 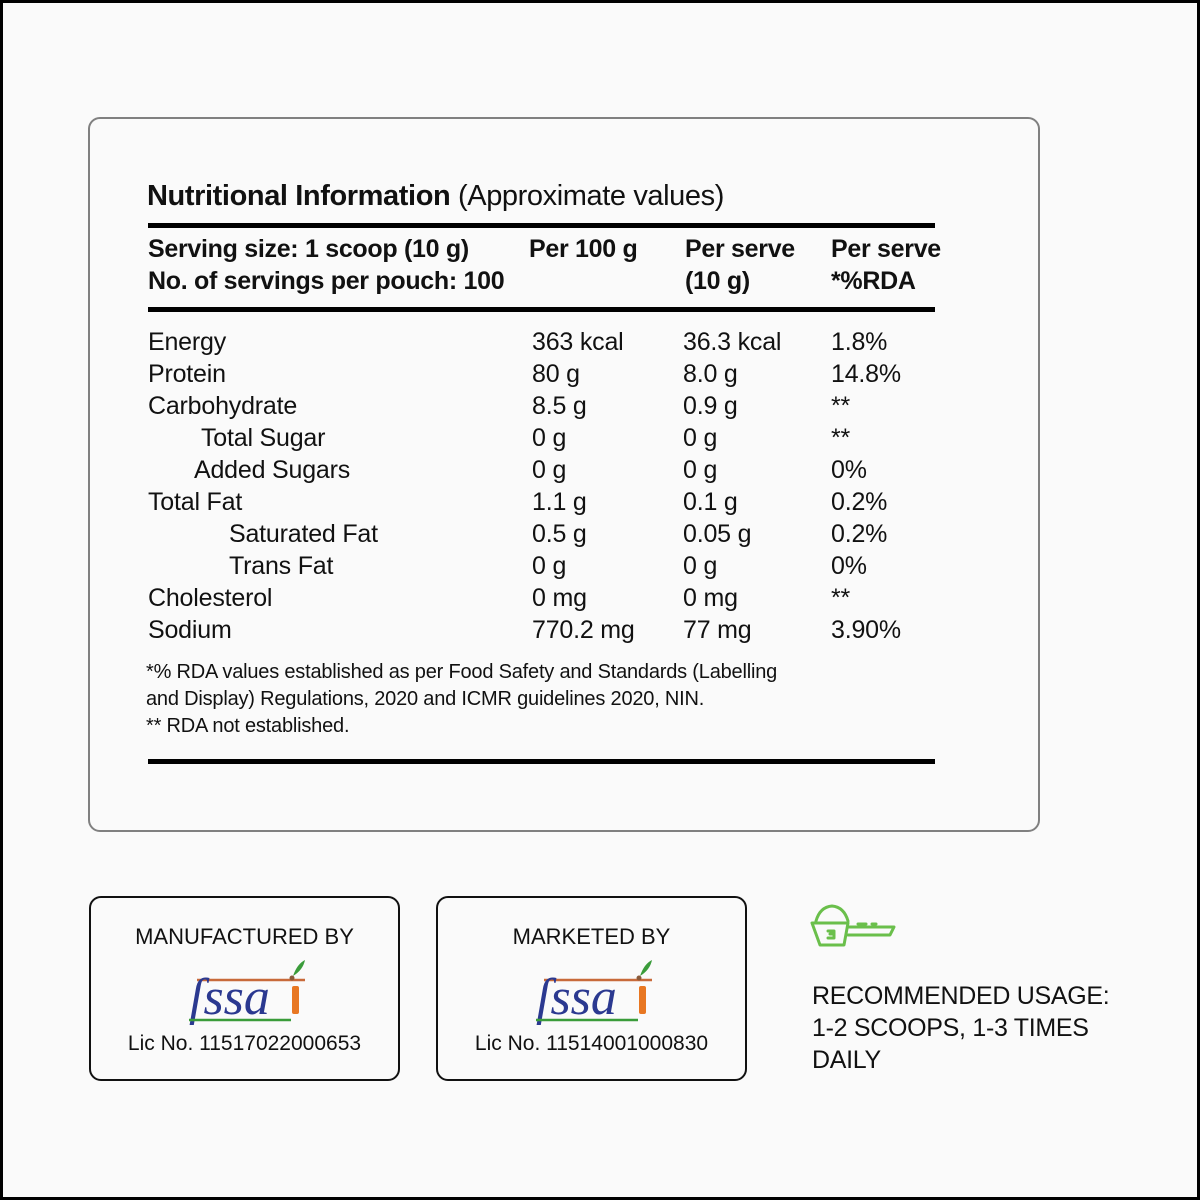 I want to click on nutrient-name: Carbohydrate, so click(x=223, y=406).